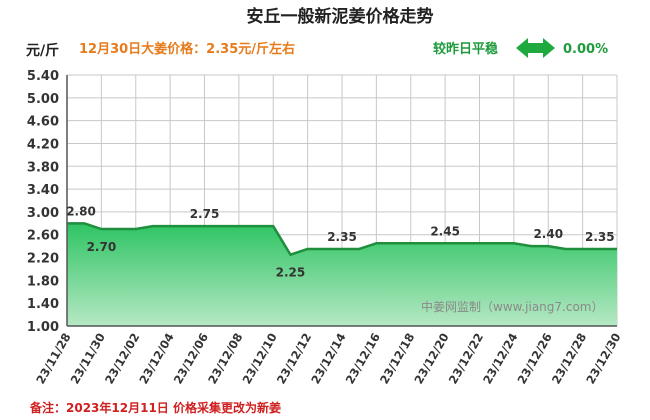 The width and height of the screenshot is (650, 420). Describe the element at coordinates (512, 306) in the screenshot. I see `watermark: 中姜网监制（www.jiang7.com）` at that location.